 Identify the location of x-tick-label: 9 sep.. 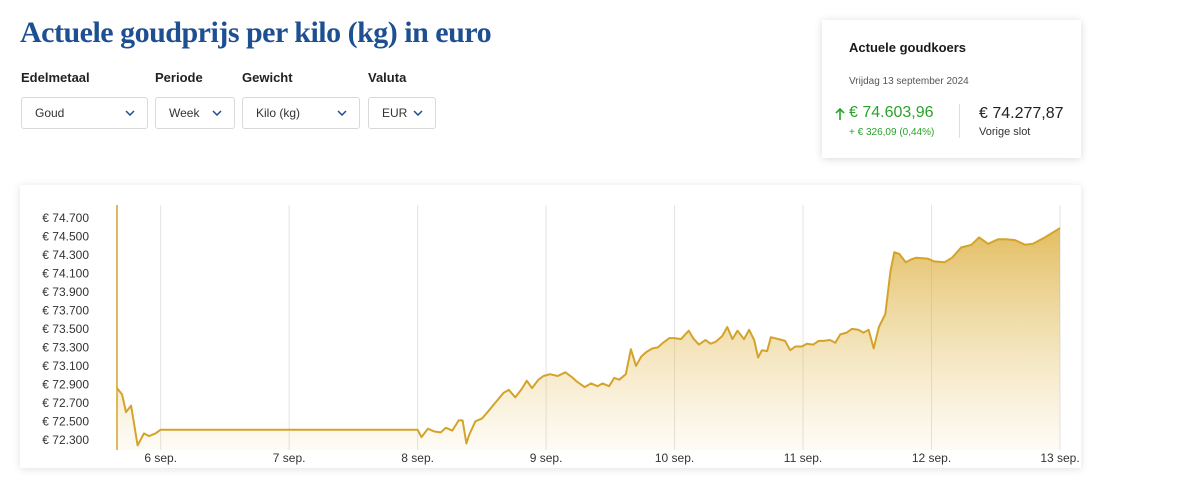
(546, 458).